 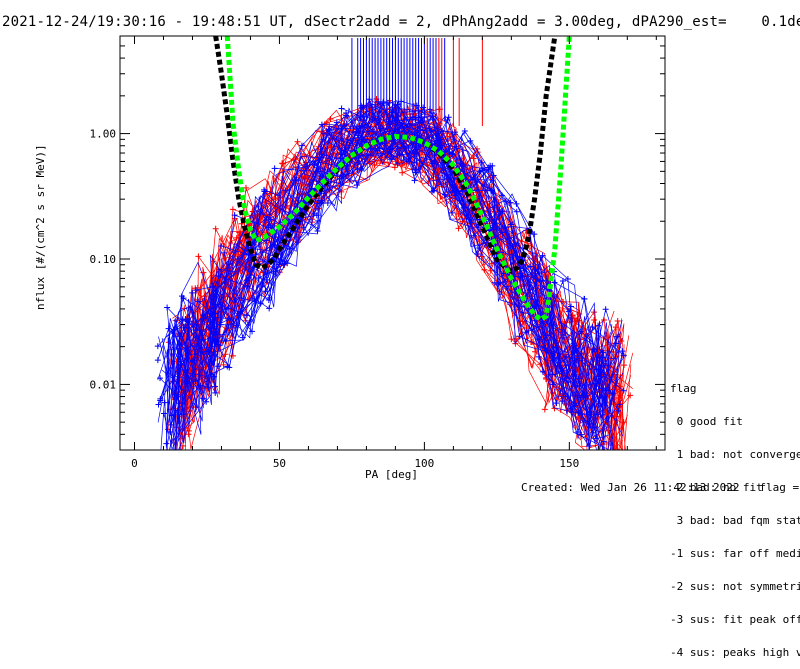 I want to click on x-tick-label: 50, so click(x=279, y=463).